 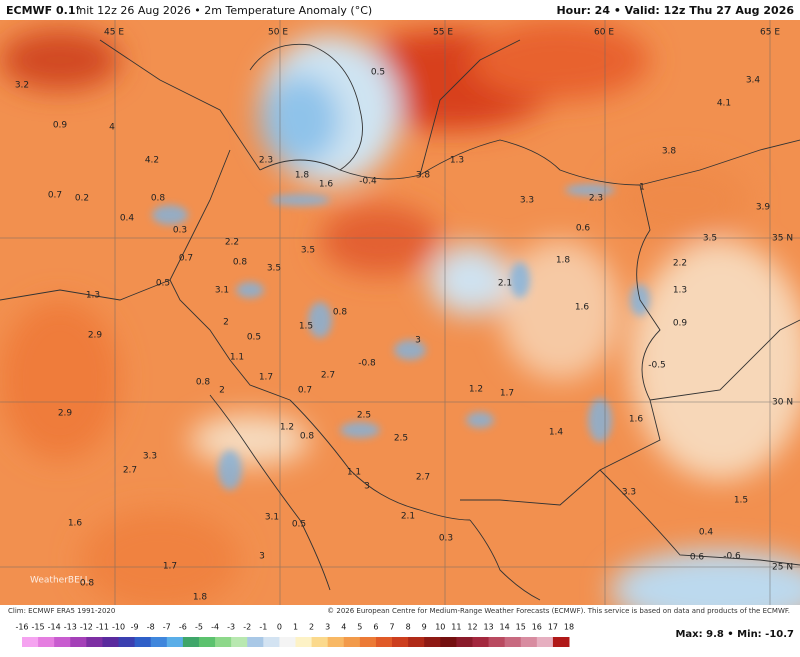 What do you see at coordinates (279, 627) in the screenshot?
I see `colorbar-tick-label: 0` at bounding box center [279, 627].